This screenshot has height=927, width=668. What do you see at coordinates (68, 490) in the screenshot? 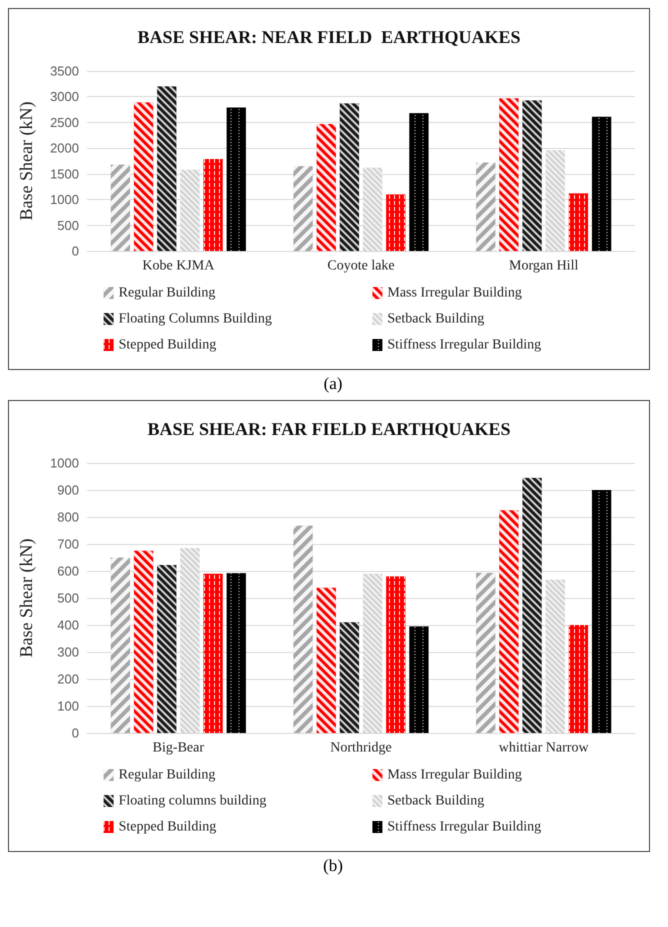
I see `y-tick-label: 900` at bounding box center [68, 490].